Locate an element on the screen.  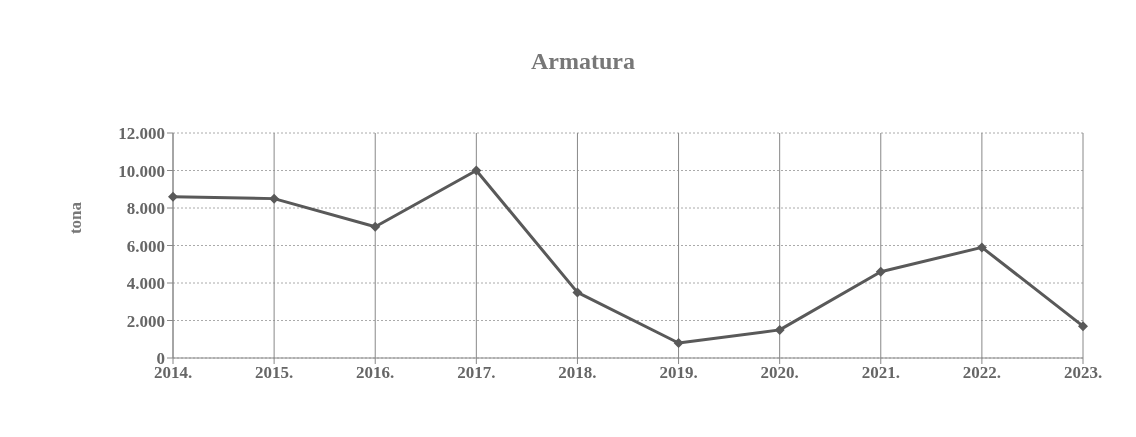
chart-title: Armatura is located at coordinates (583, 61).